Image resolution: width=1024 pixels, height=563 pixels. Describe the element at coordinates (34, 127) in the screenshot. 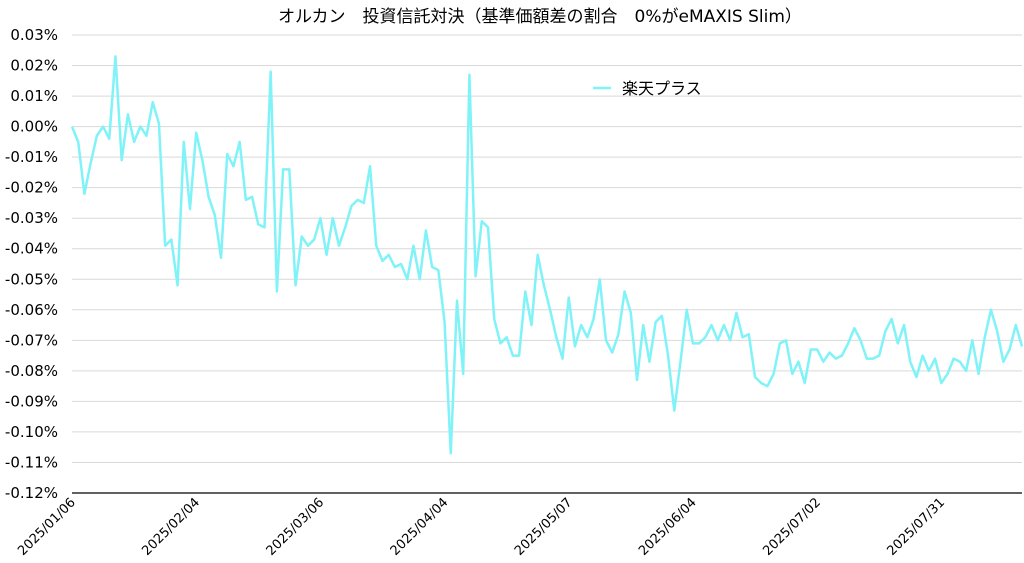

I see `y-tick-label: 0.00%` at that location.